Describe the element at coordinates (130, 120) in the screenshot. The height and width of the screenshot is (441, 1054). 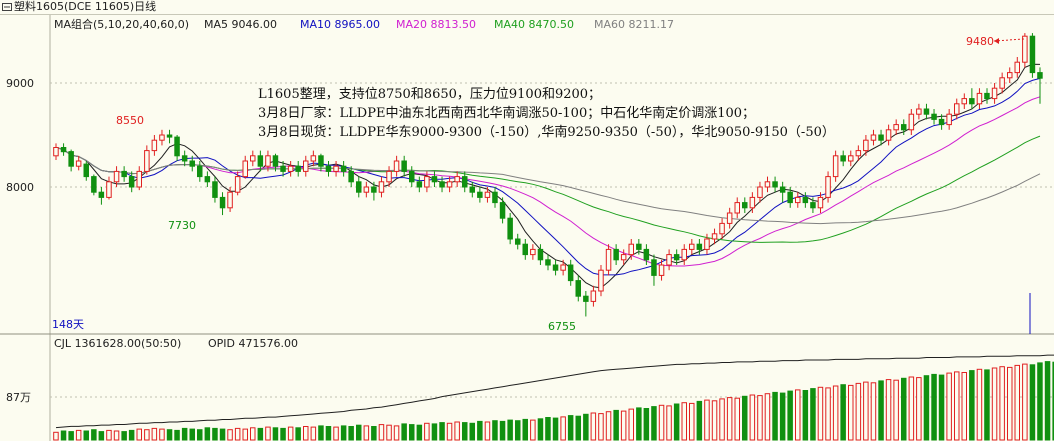
I see `marker-high-8550: 8550` at that location.